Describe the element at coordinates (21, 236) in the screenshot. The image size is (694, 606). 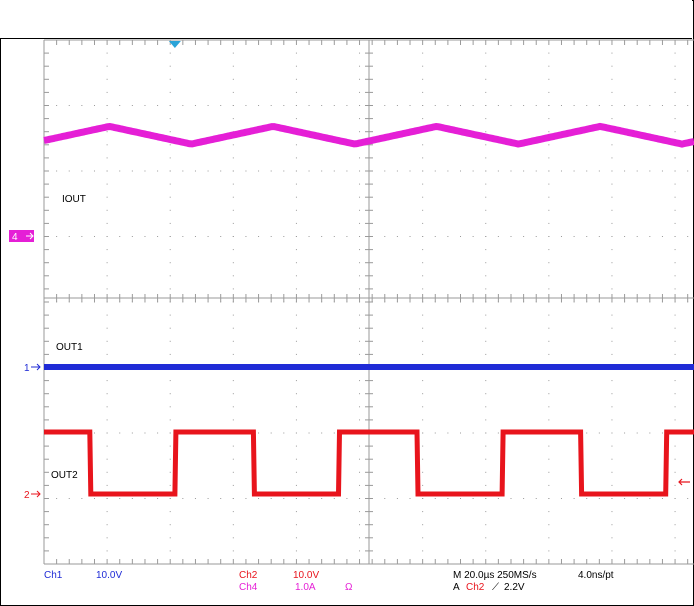
I see `channel-4-marker: 4` at that location.